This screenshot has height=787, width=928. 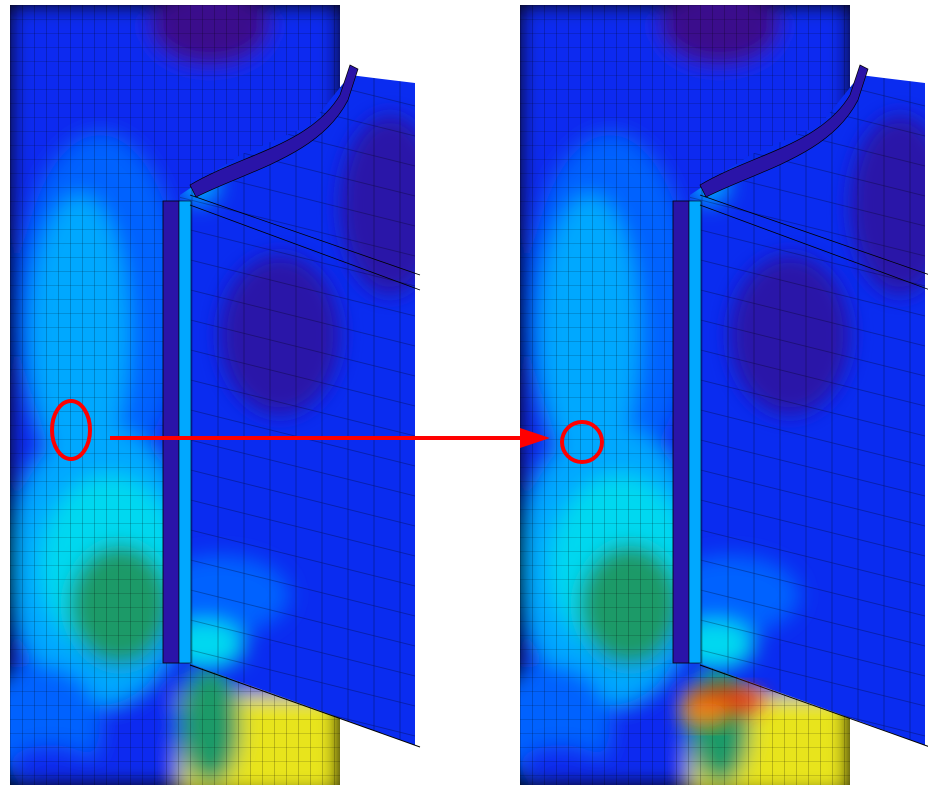 What do you see at coordinates (535, 438) in the screenshot?
I see `arrow-head-icon` at bounding box center [535, 438].